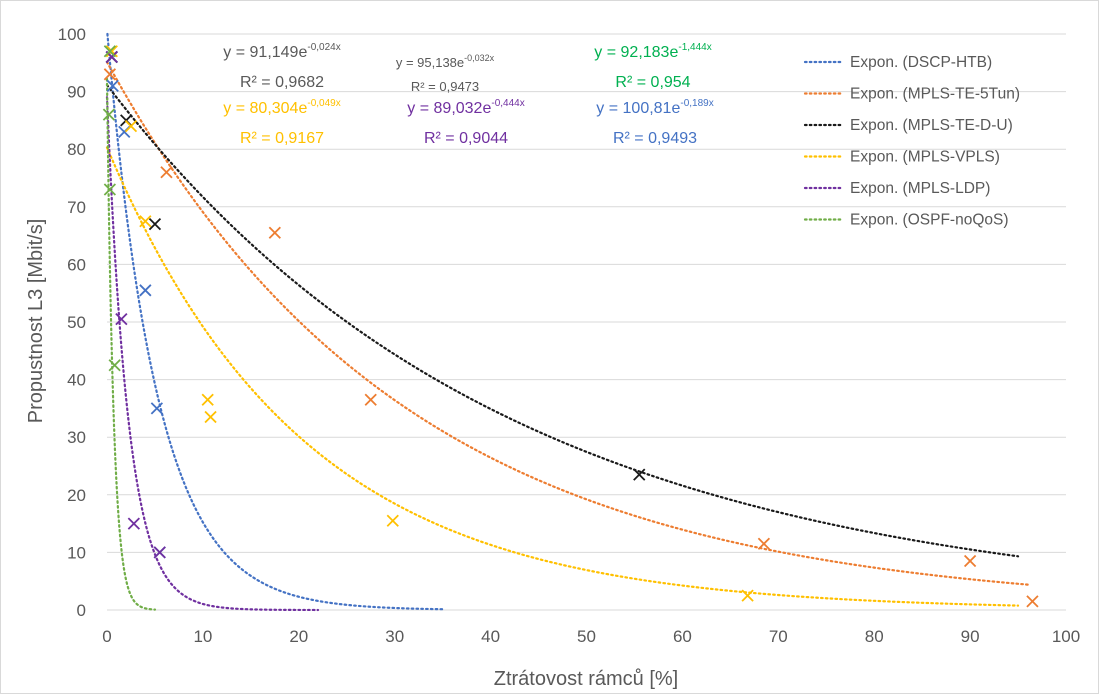  What do you see at coordinates (929, 220) in the screenshot?
I see `legend-label: Expon. (OSPF-noQoS)` at bounding box center [929, 220].